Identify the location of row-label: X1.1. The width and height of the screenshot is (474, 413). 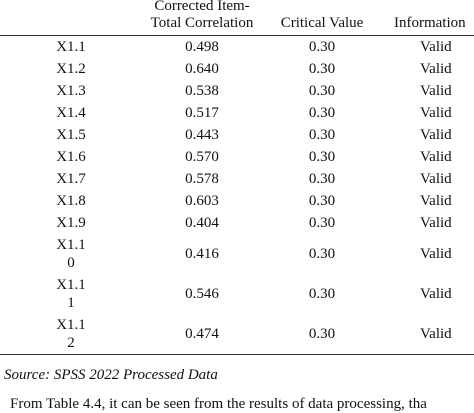
(71, 47).